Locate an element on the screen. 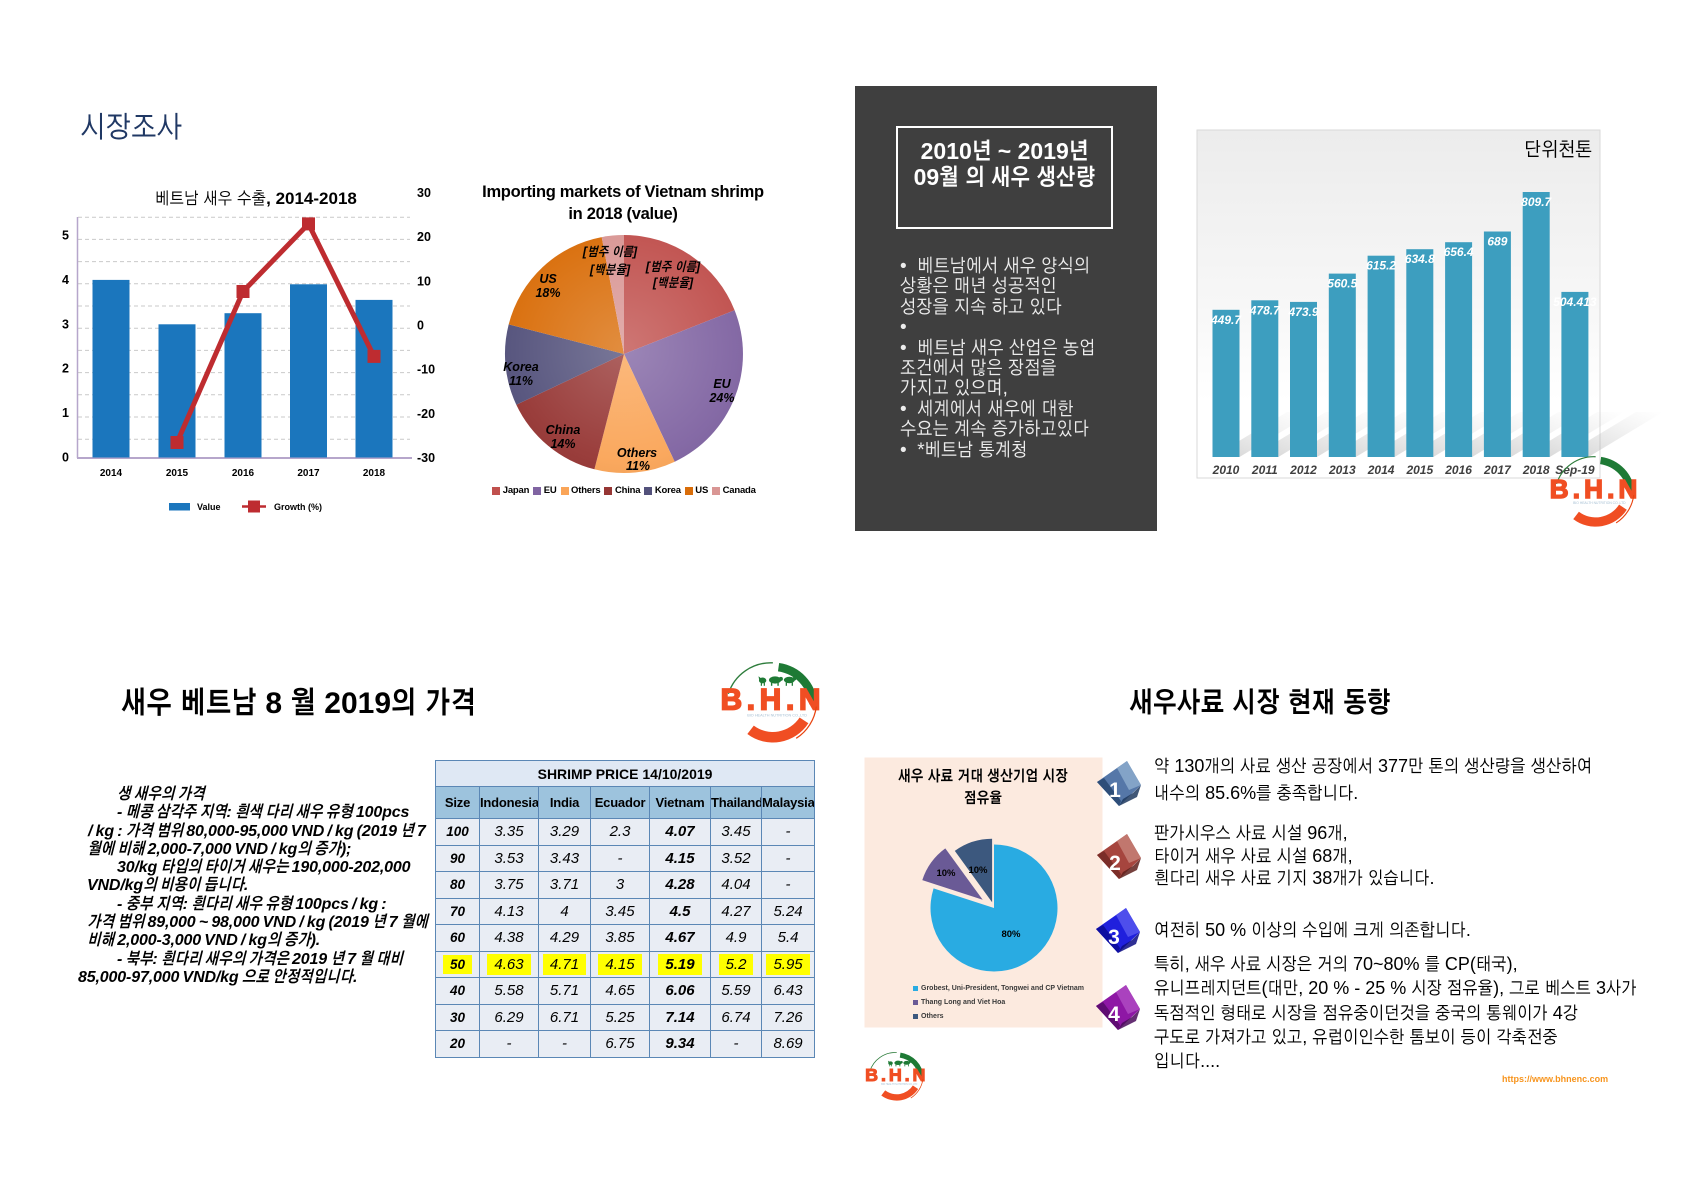 This screenshot has height=1190, width=1682. svg-text: Sep-19 is located at coordinates (1575, 470).